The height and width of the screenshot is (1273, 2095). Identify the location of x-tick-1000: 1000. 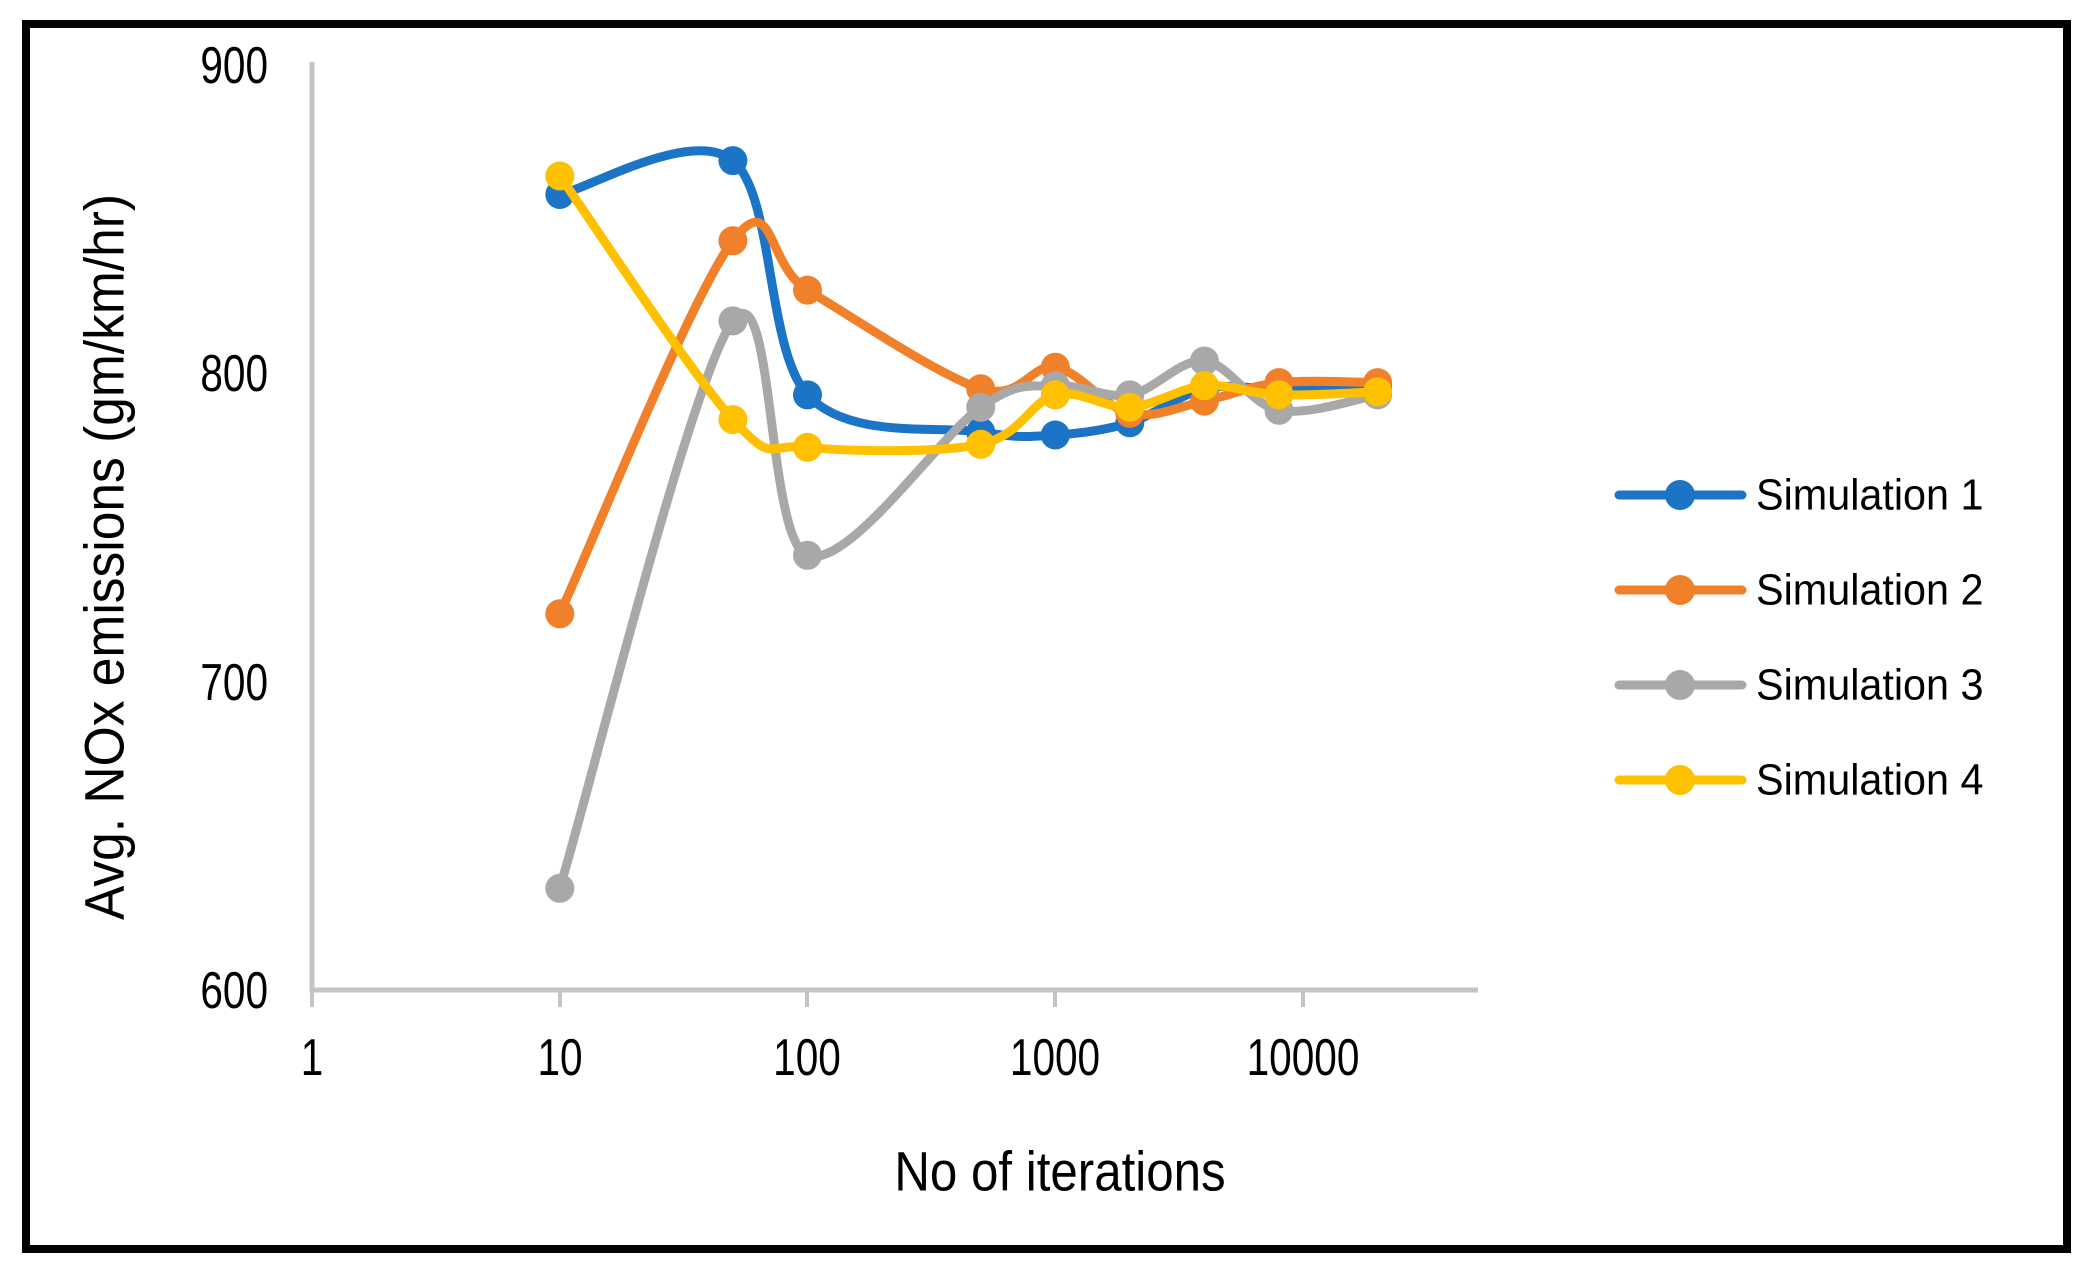
(1055, 1057).